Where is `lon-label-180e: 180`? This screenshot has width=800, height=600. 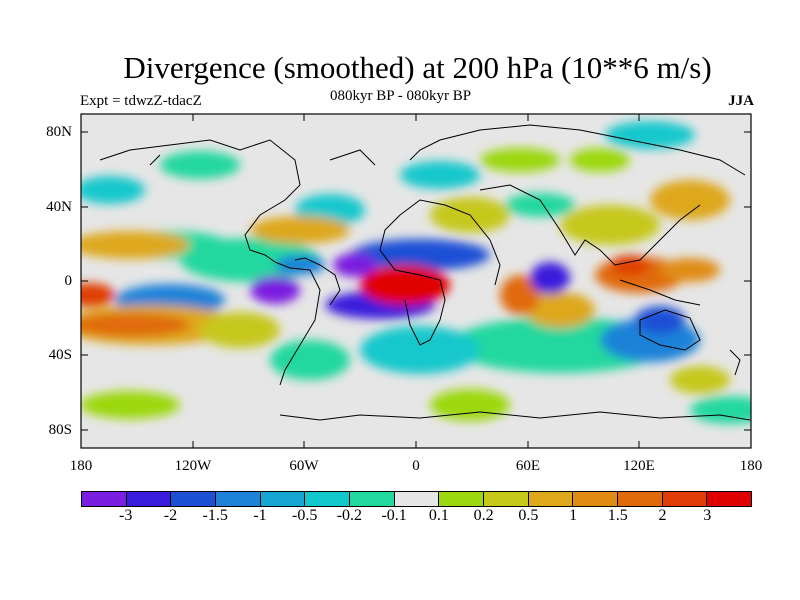
lon-label-180e: 180 is located at coordinates (751, 466).